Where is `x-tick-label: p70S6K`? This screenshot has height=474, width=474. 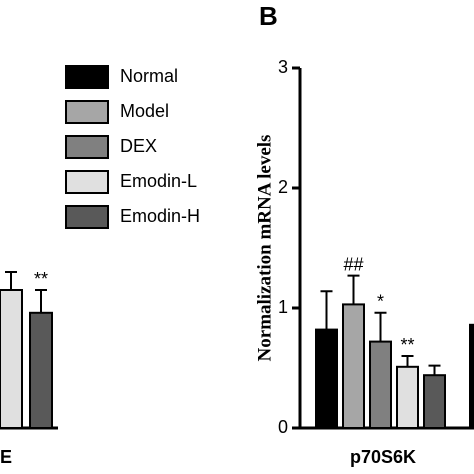
x-tick-label: p70S6K is located at coordinates (383, 457).